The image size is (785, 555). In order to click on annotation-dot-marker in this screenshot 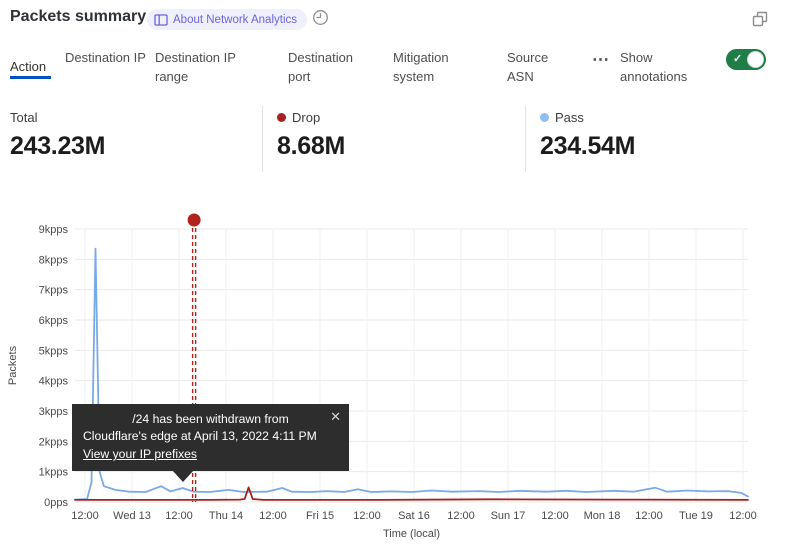, I will do `click(194, 220)`.